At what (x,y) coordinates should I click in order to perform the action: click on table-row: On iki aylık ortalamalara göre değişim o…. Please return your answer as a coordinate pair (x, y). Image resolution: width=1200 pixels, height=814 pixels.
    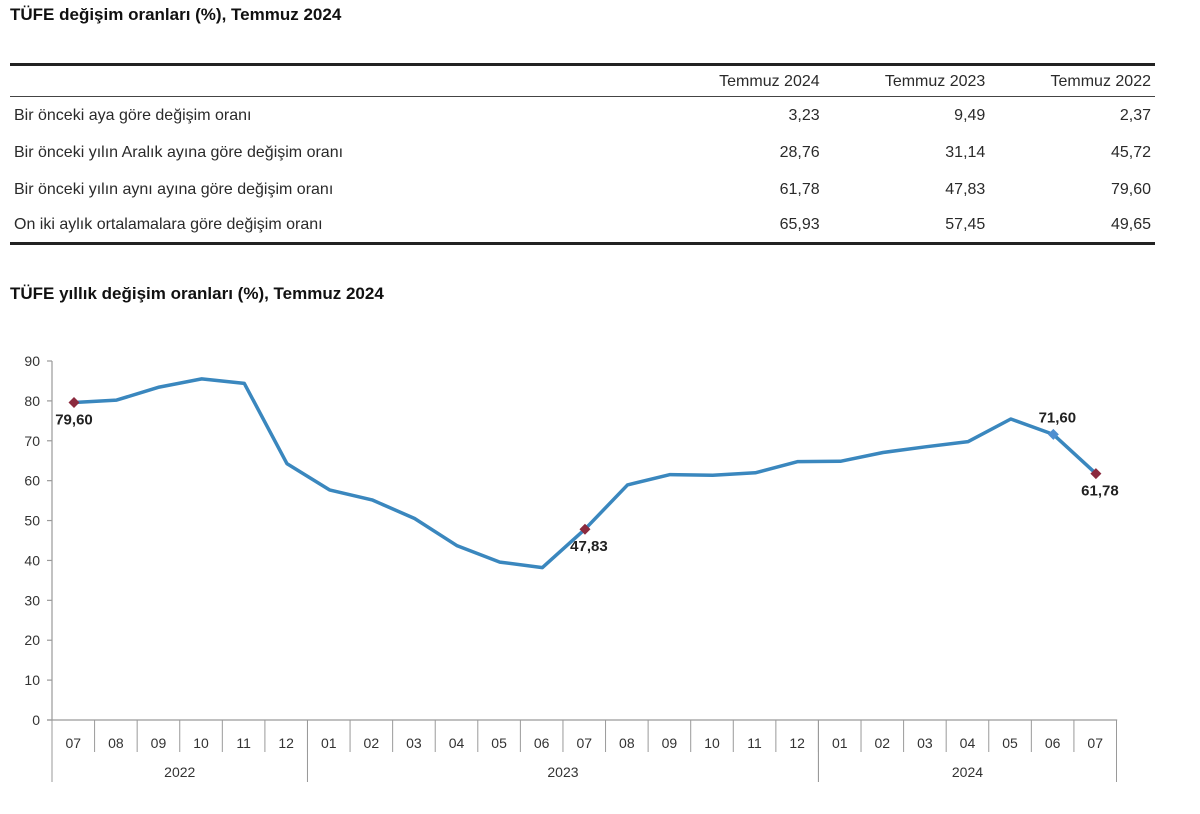
    Looking at the image, I should click on (582, 226).